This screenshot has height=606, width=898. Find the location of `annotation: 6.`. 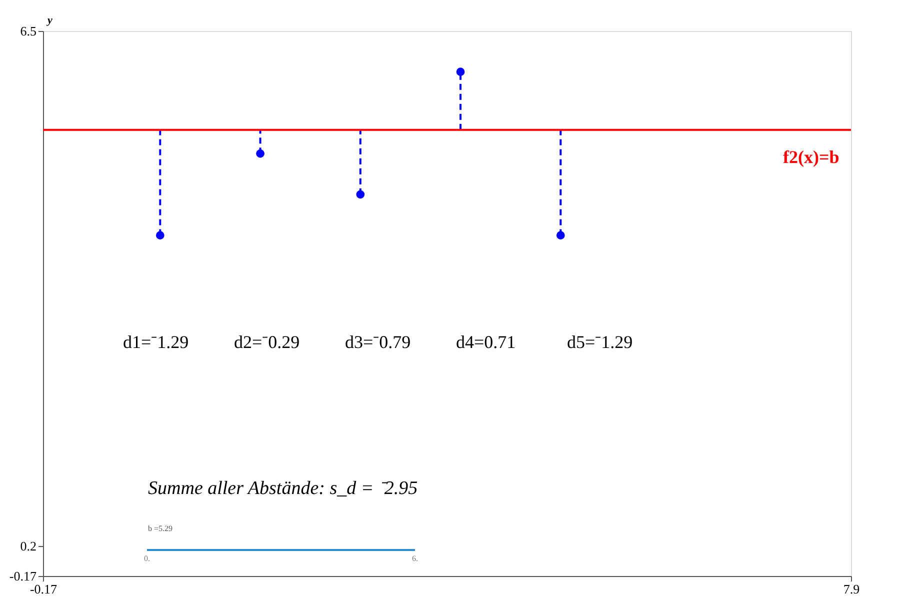

annotation: 6. is located at coordinates (415, 558).